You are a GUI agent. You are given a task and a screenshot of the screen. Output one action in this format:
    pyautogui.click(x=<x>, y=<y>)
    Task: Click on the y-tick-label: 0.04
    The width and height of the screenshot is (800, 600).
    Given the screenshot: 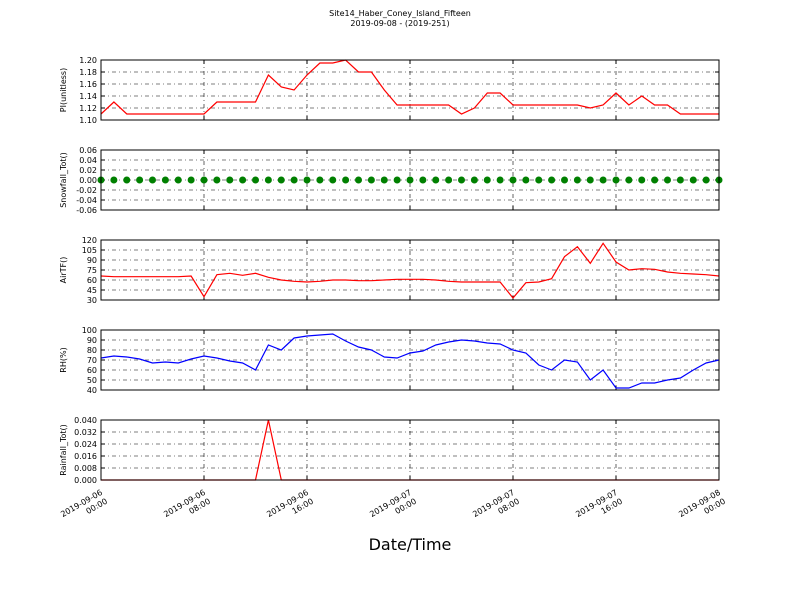 What is the action you would take?
    pyautogui.click(x=88, y=160)
    